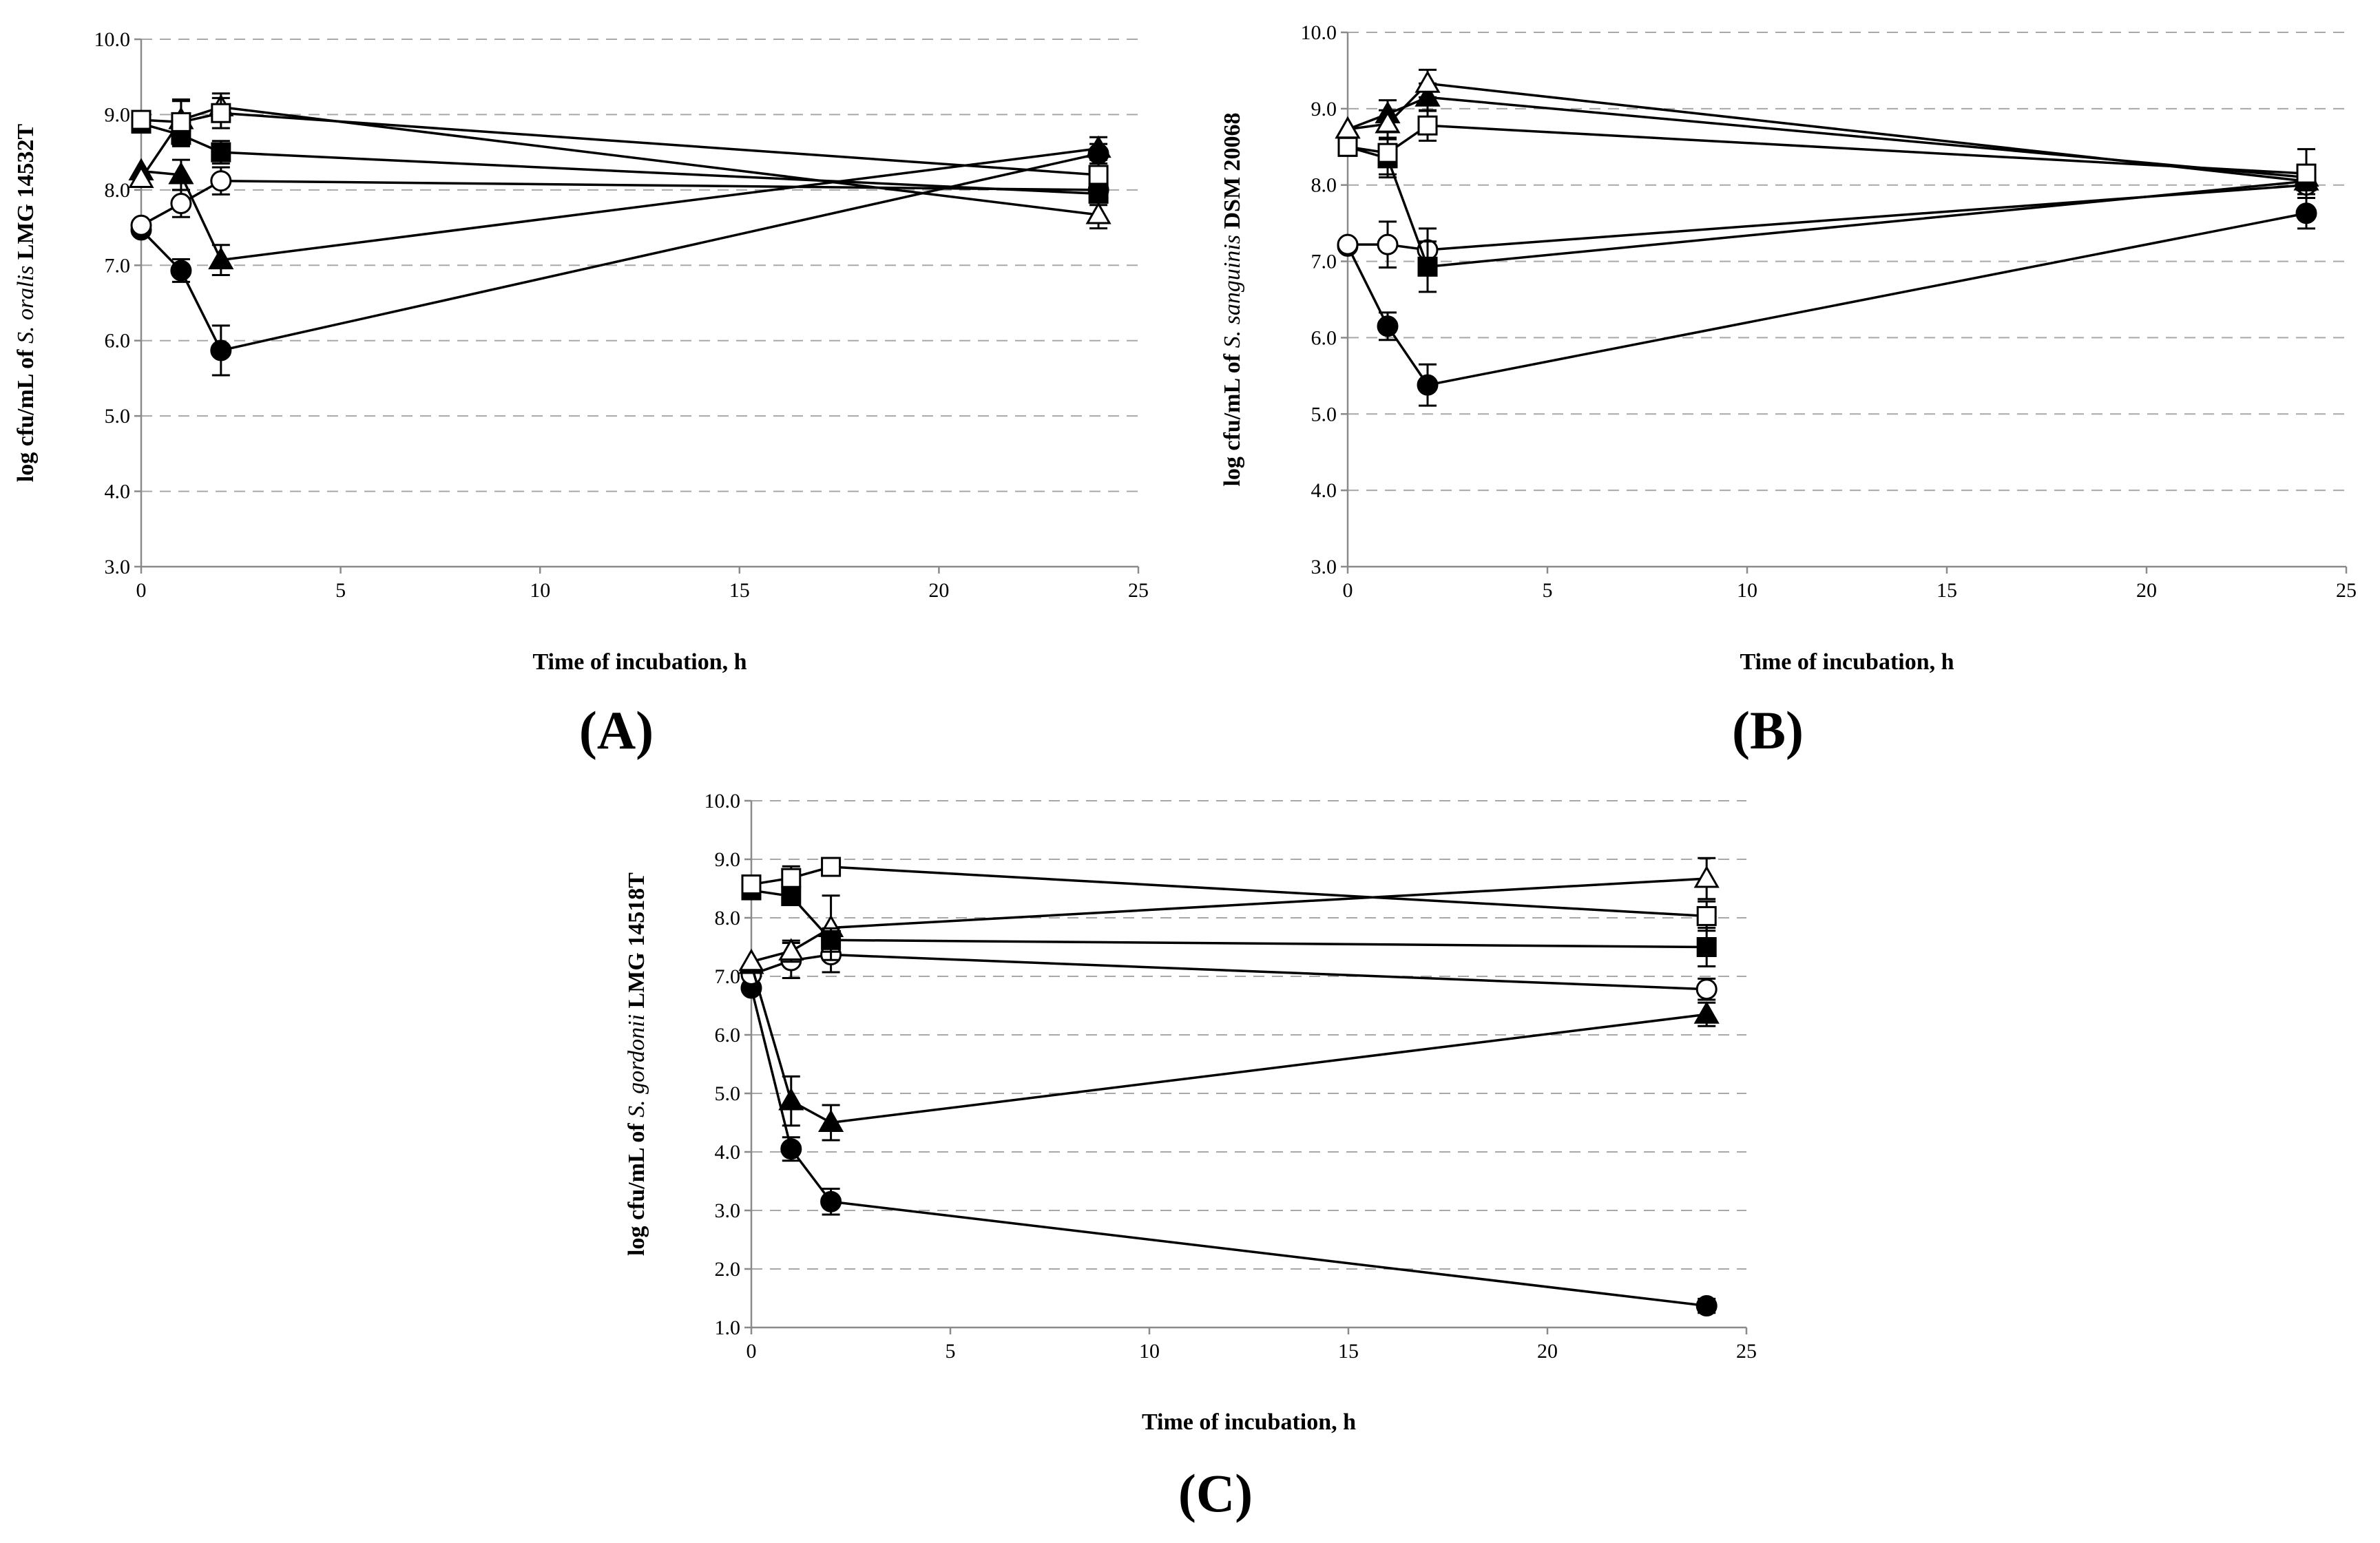 This screenshot has width=2380, height=1543. What do you see at coordinates (26, 305) in the screenshot?
I see `y-axis-title-part: S. oralis` at bounding box center [26, 305].